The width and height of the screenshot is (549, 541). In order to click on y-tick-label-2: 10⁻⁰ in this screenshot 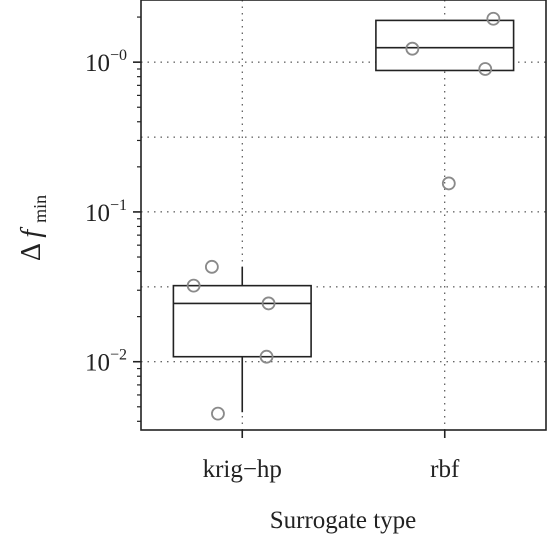, I will do `click(106, 62)`.